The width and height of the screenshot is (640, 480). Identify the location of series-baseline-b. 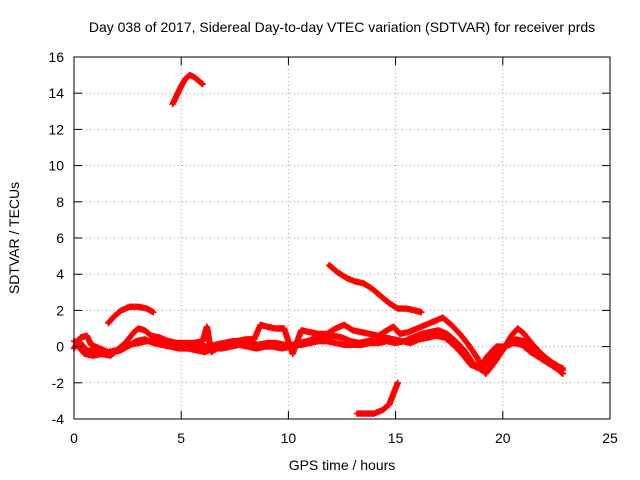
(318, 345).